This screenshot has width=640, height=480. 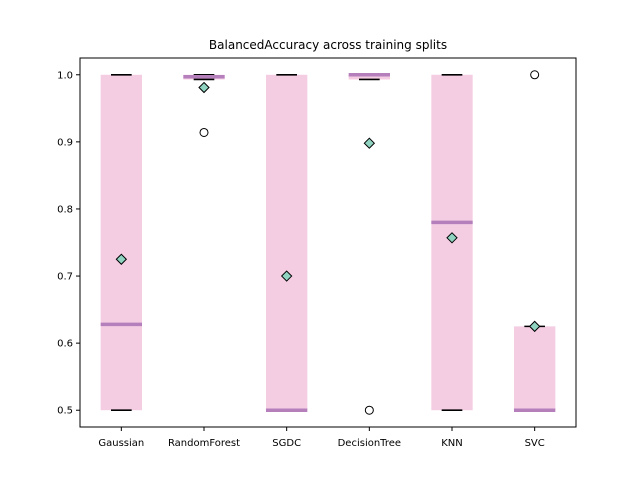 What do you see at coordinates (121, 443) in the screenshot?
I see `x-tick-label: Gaussian` at bounding box center [121, 443].